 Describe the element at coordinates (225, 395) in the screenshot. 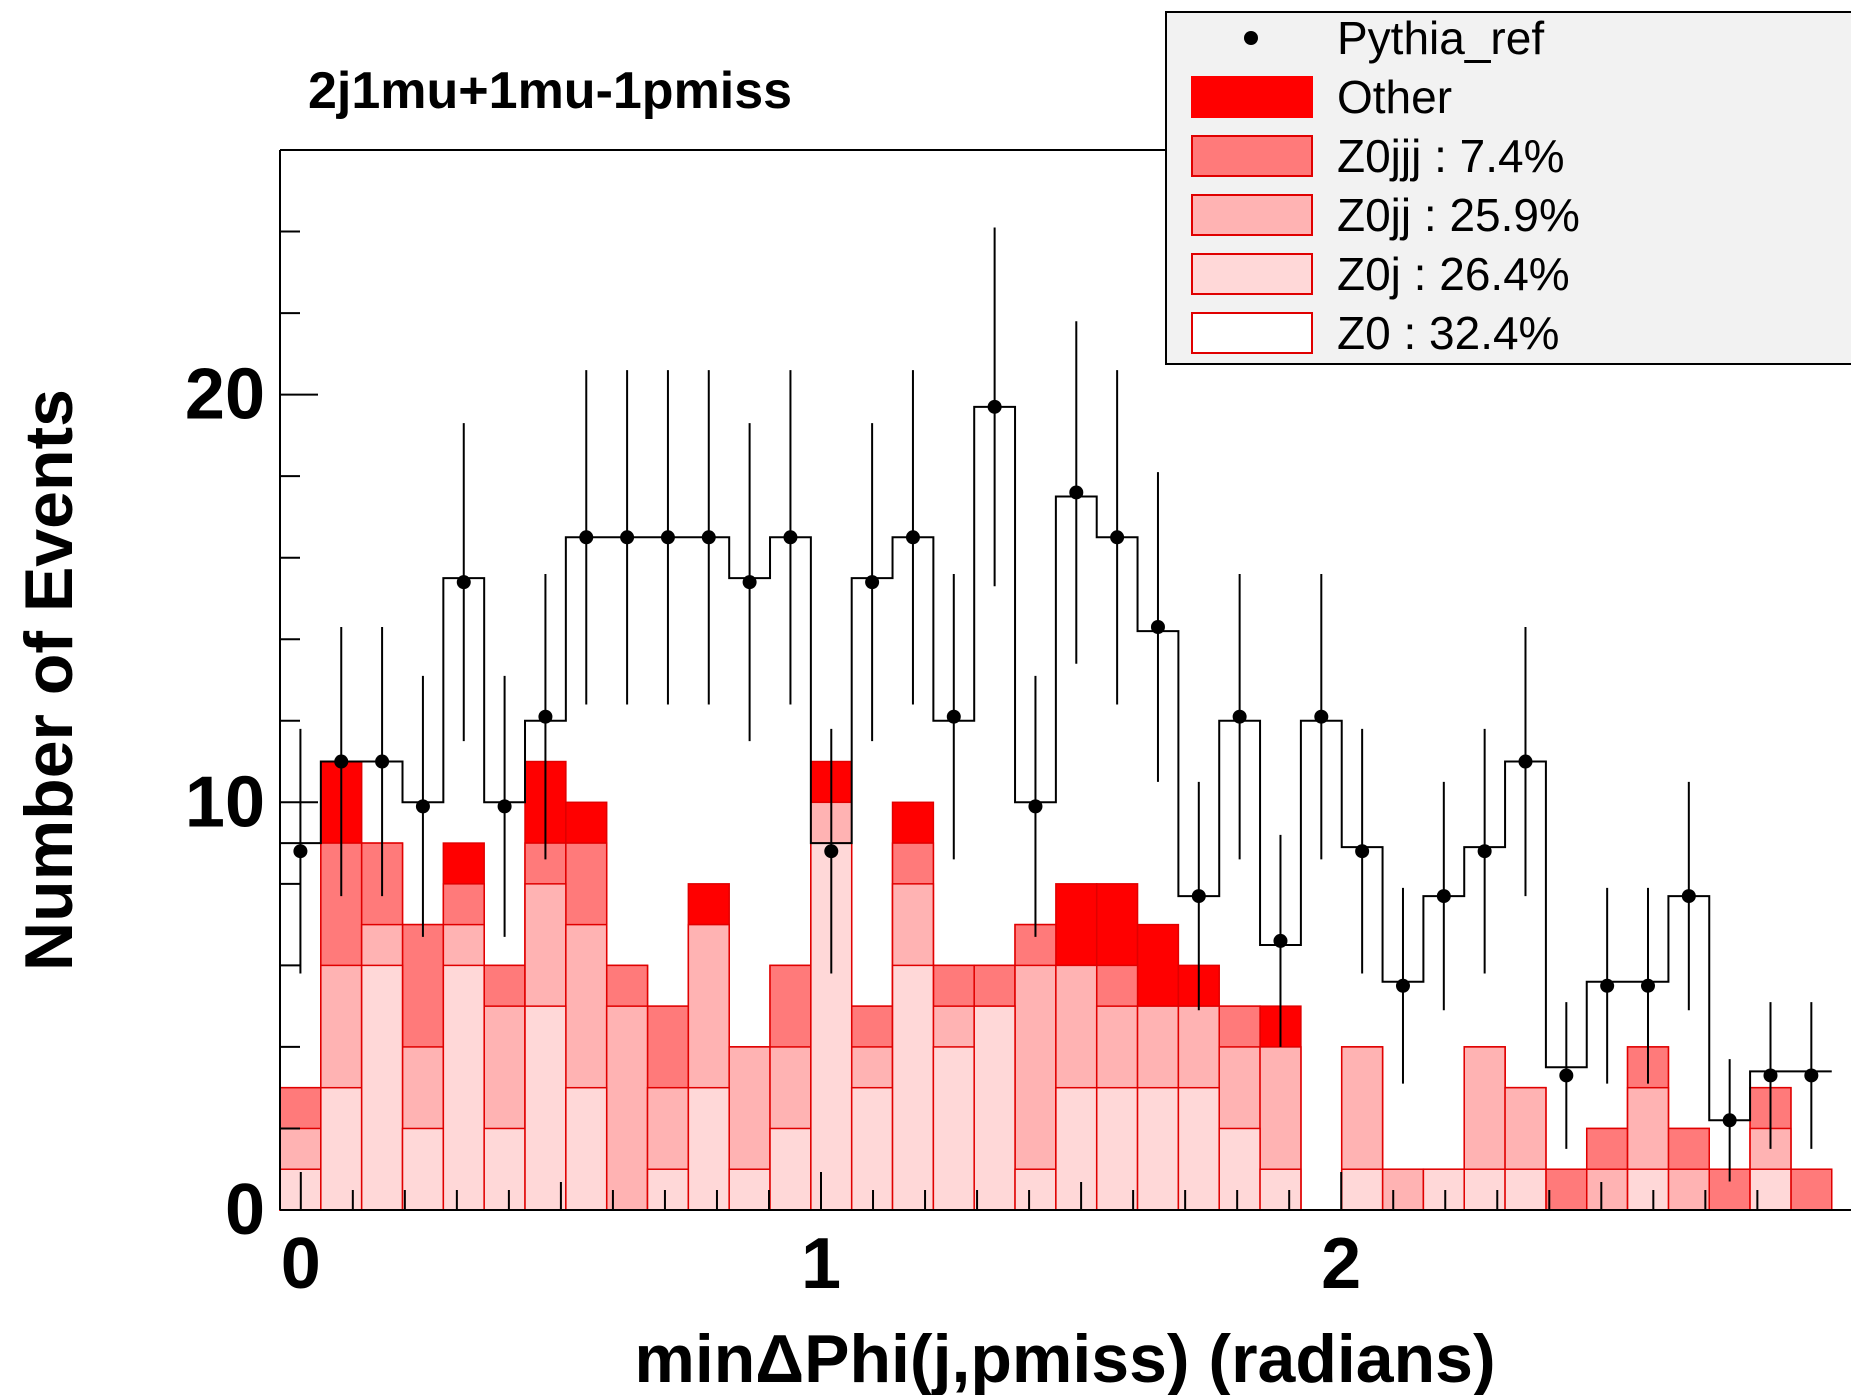

I see `y-tick-label-20: 20` at that location.